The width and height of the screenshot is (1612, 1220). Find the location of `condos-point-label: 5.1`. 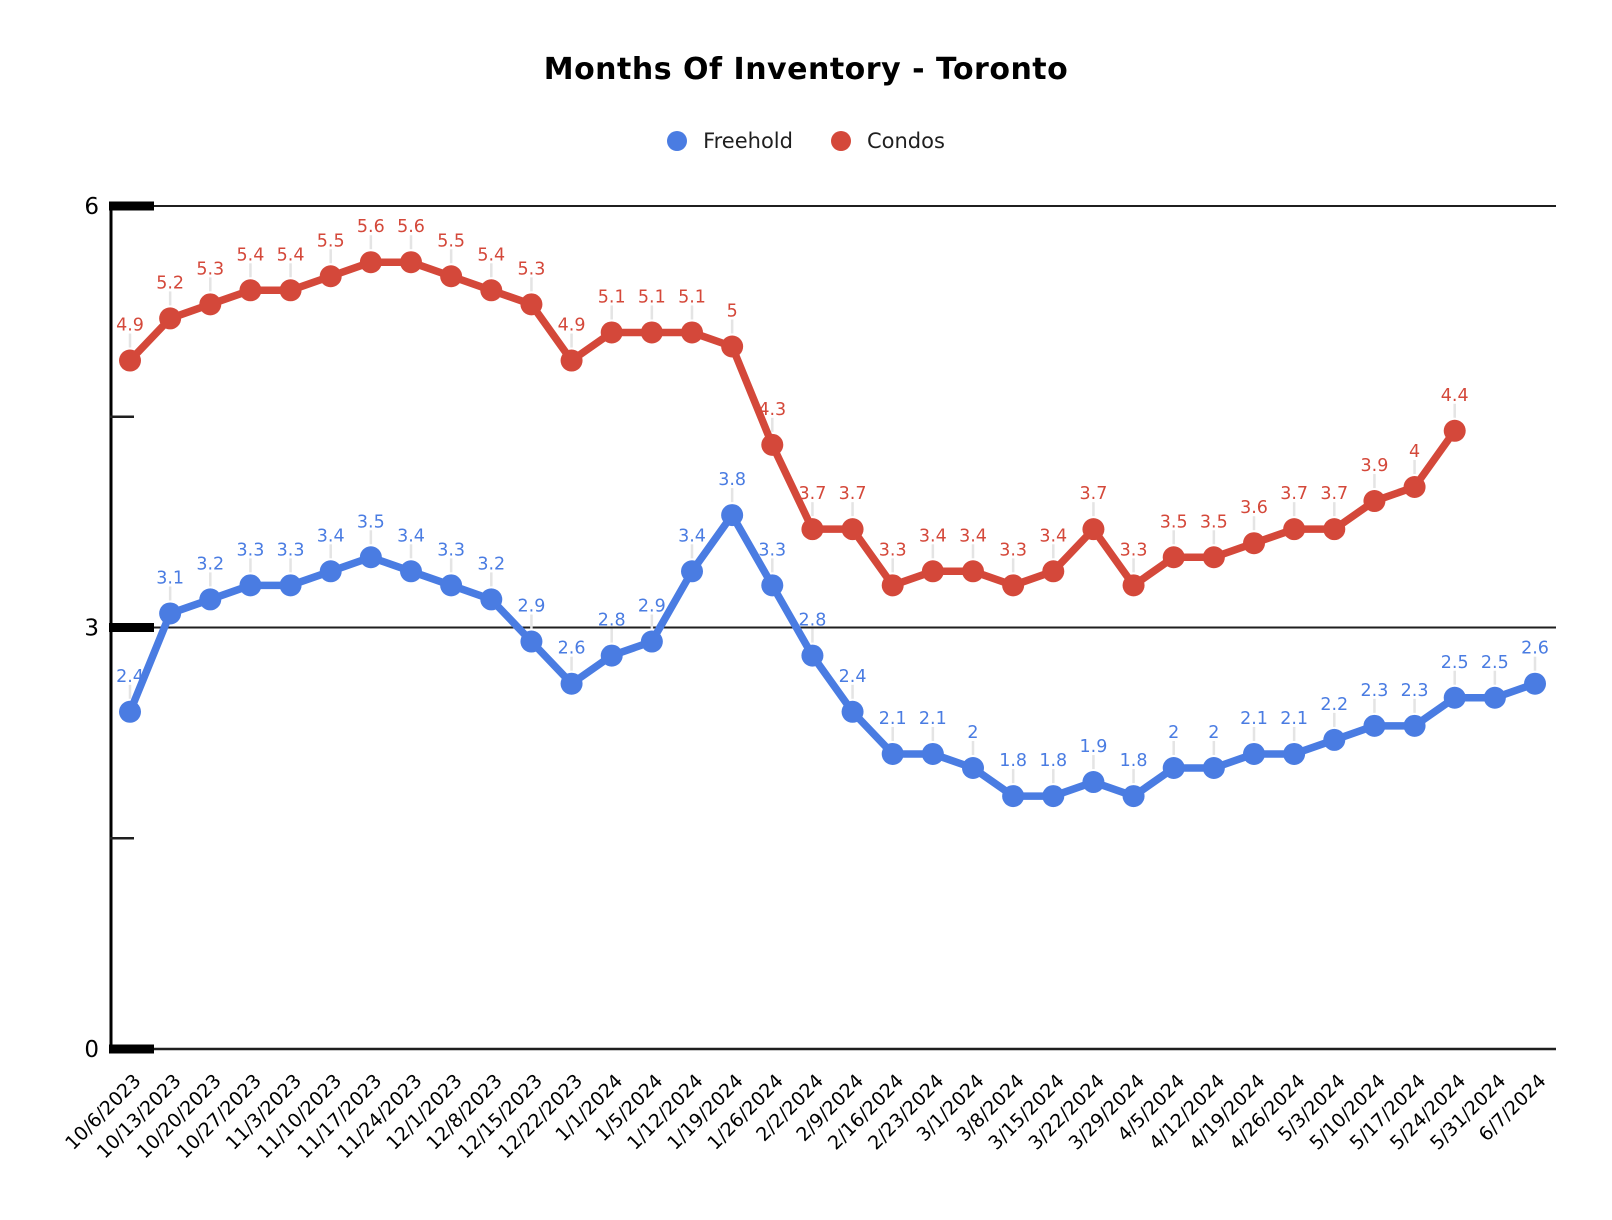

condos-point-label: 5.1 is located at coordinates (652, 297).